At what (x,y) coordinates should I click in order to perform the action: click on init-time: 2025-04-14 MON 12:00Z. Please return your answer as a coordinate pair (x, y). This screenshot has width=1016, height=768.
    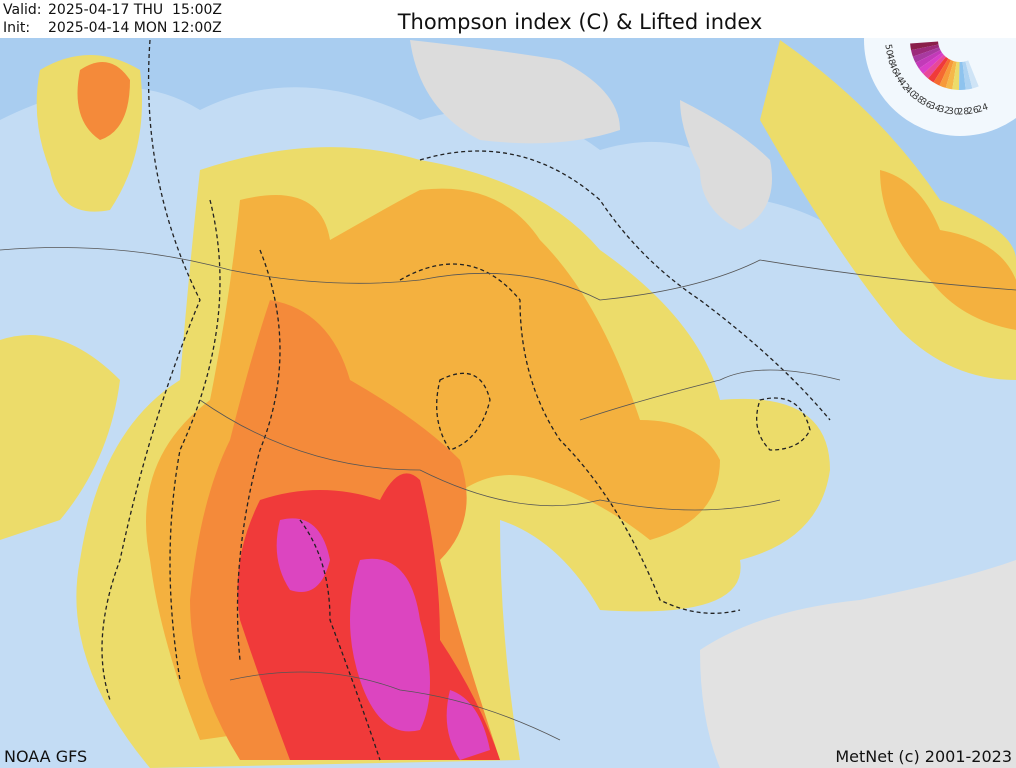
    Looking at the image, I should click on (135, 28).